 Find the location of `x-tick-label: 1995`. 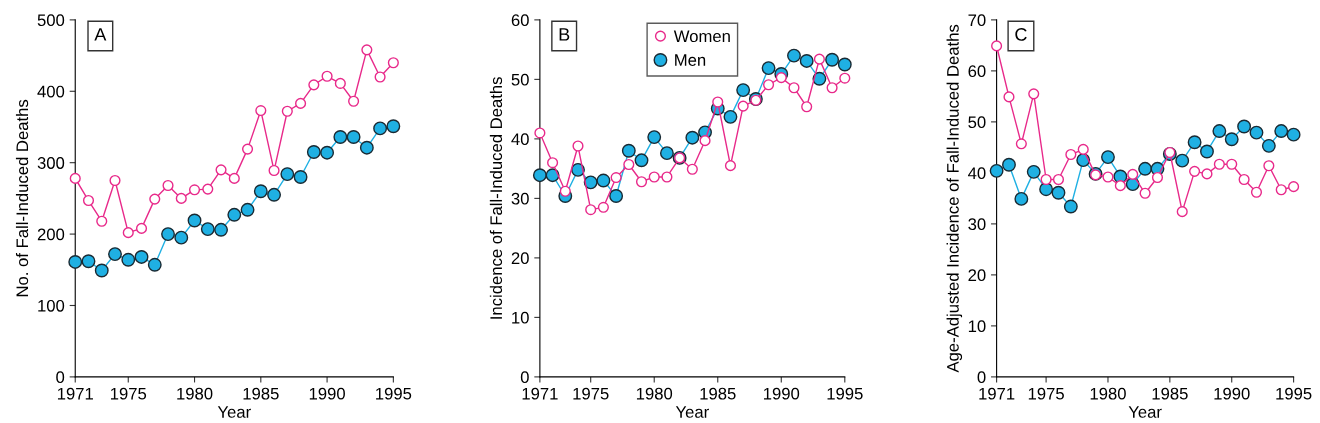

x-tick-label: 1995 is located at coordinates (1294, 393).